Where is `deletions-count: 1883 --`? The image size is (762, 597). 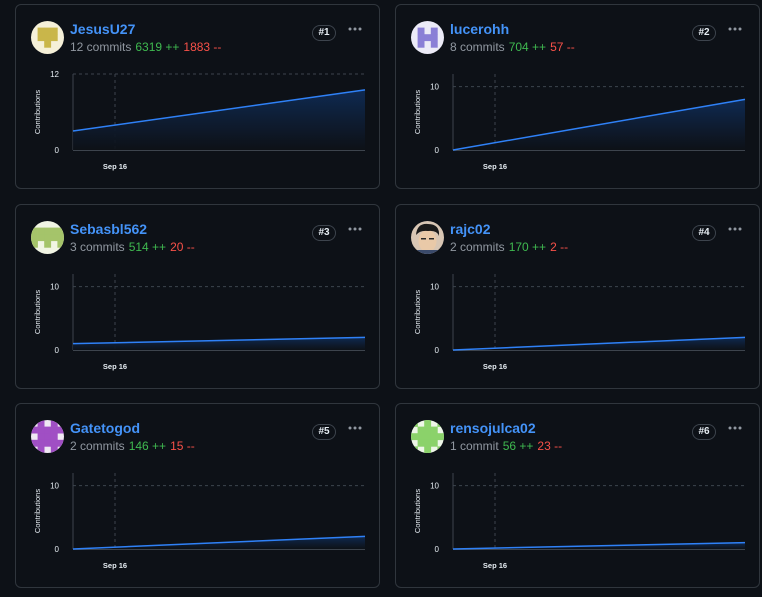
deletions-count: 1883 -- is located at coordinates (202, 47).